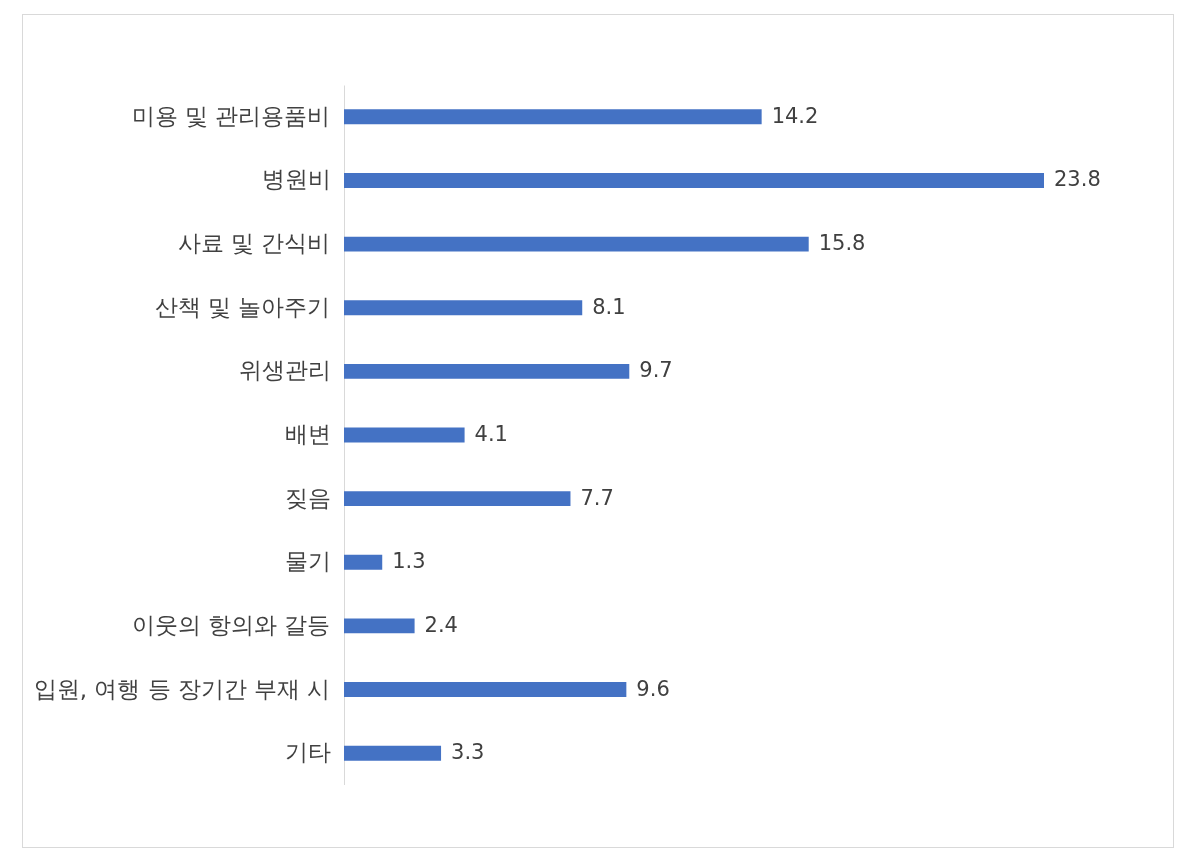 The image size is (1197, 864). Describe the element at coordinates (254, 243) in the screenshot. I see `y-tick-label: 사료 및 간식비` at that location.